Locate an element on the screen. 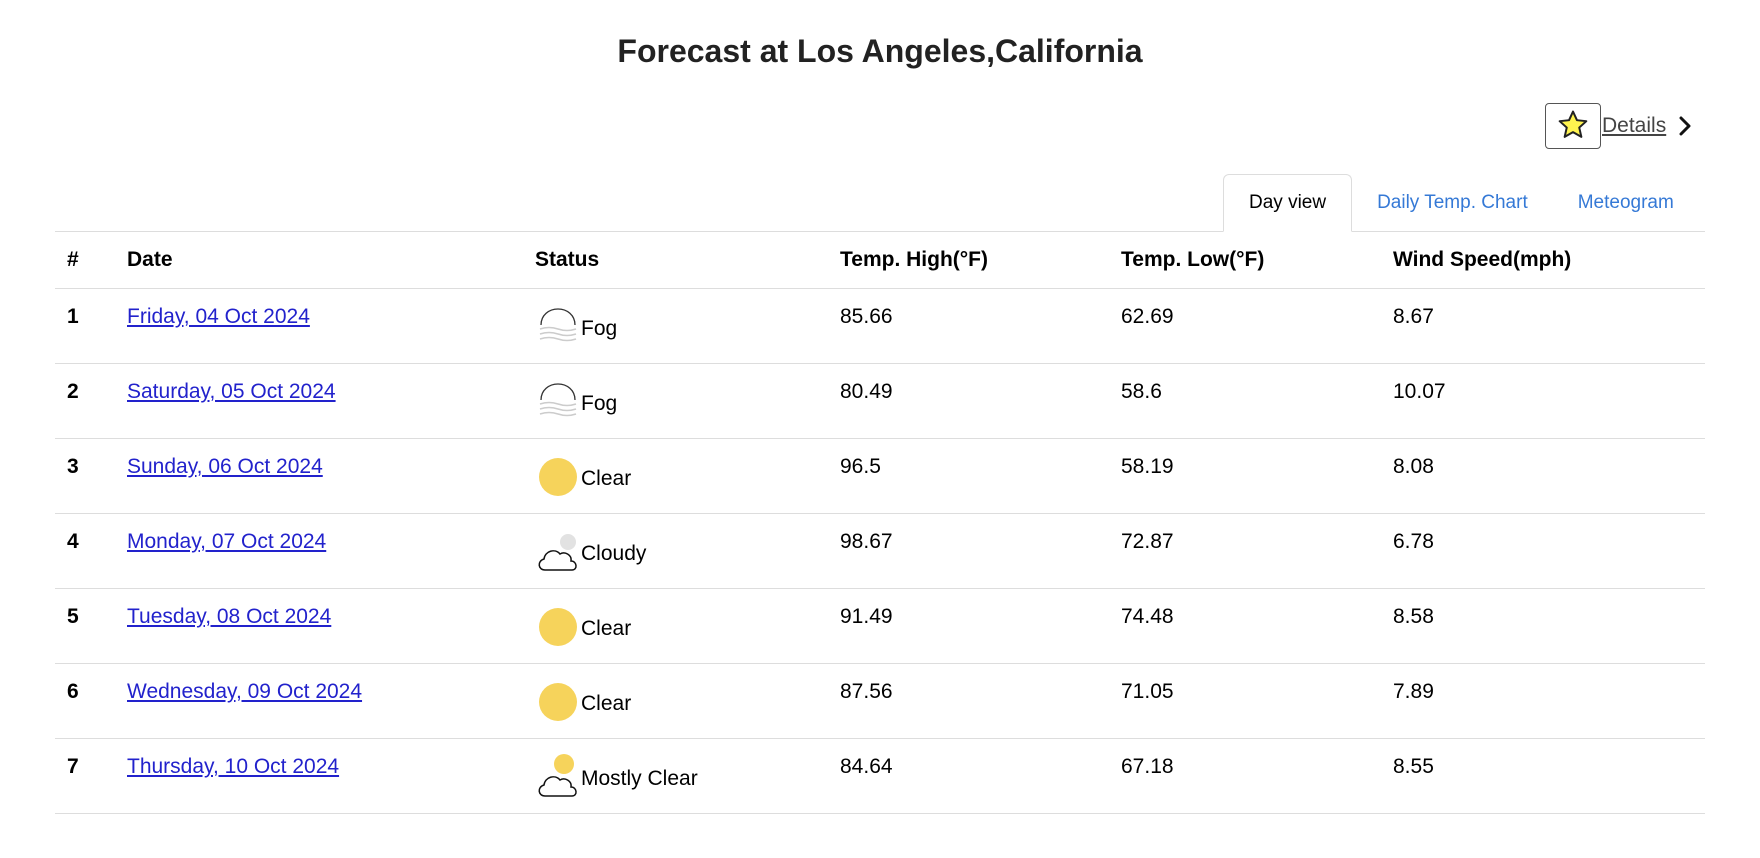 The width and height of the screenshot is (1760, 858). tab-meteogram: Meteogram is located at coordinates (1625, 202).